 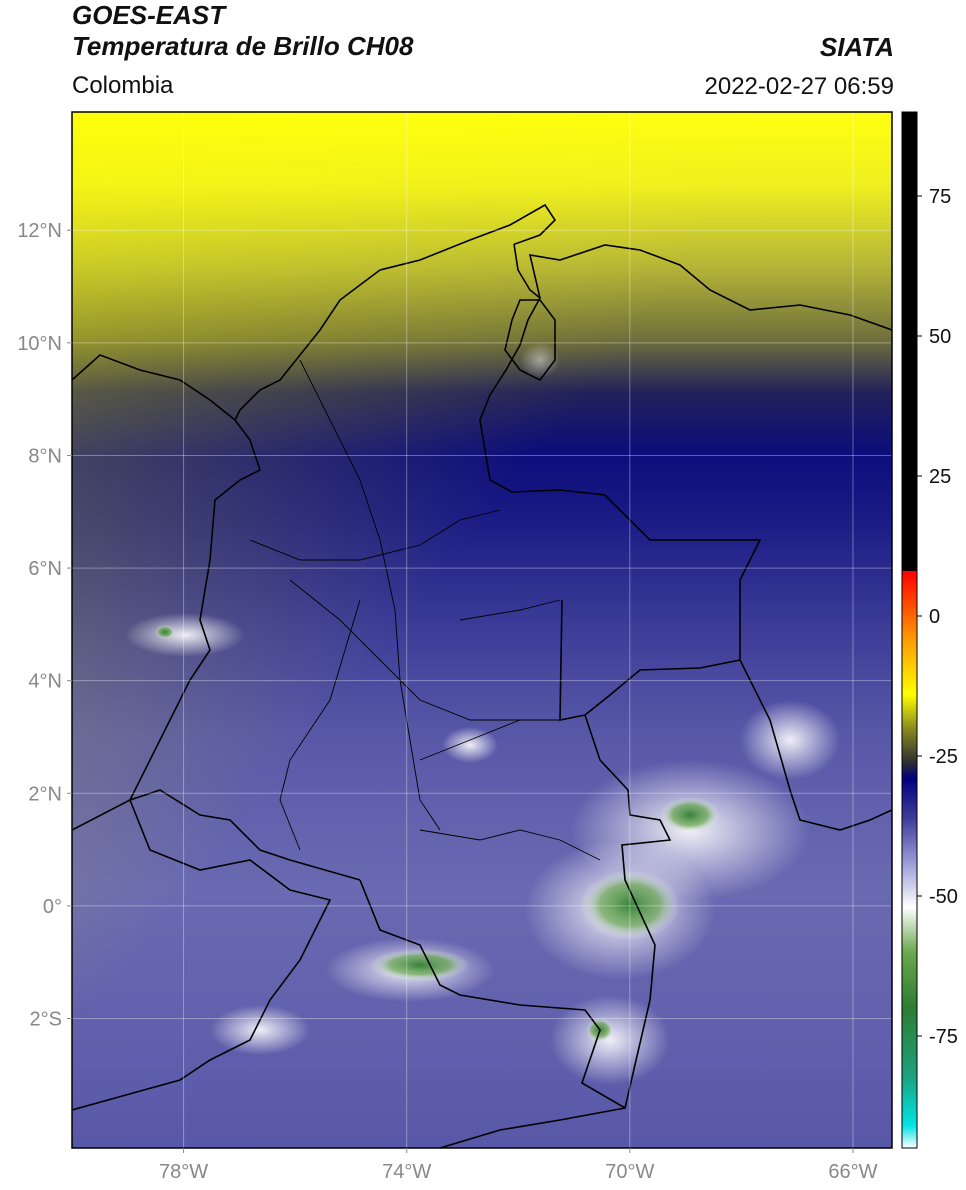 What do you see at coordinates (46, 1020) in the screenshot?
I see `lat-tick-label: 2°S` at bounding box center [46, 1020].